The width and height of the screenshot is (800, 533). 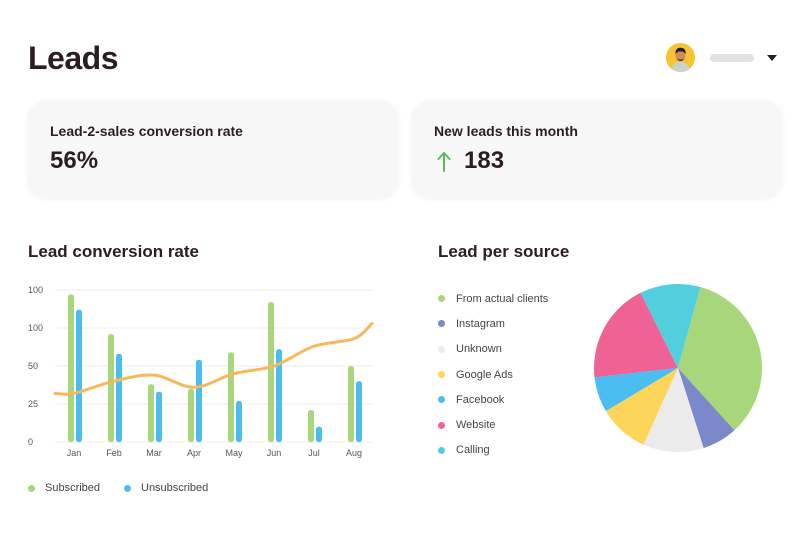 What do you see at coordinates (484, 160) in the screenshot?
I see `new-leads-value: 183` at bounding box center [484, 160].